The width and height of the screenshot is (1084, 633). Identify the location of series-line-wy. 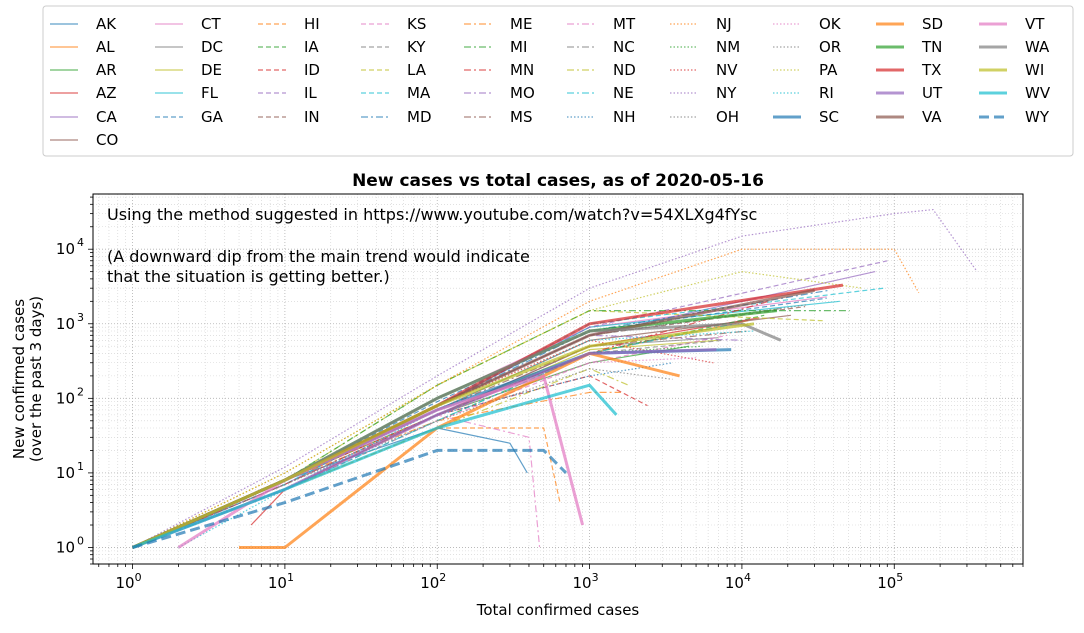
(350, 498).